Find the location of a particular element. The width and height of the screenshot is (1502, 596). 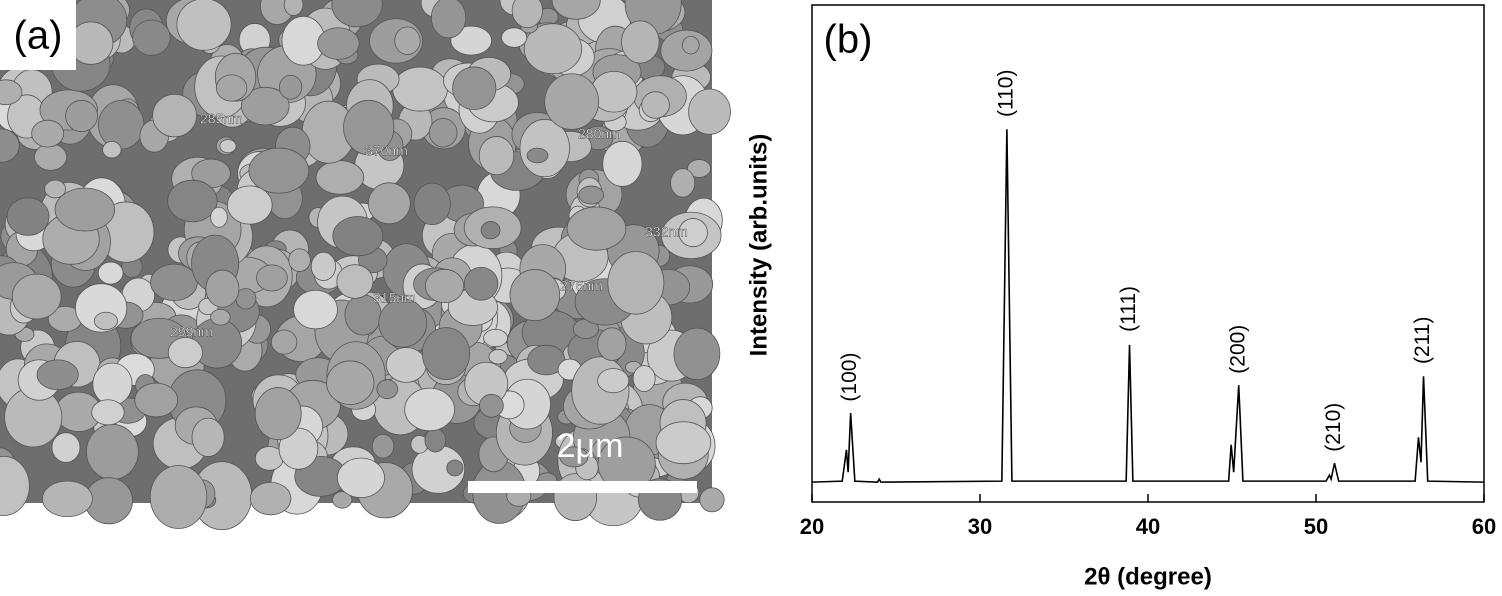

measurement: 315nm is located at coordinates (394, 298).